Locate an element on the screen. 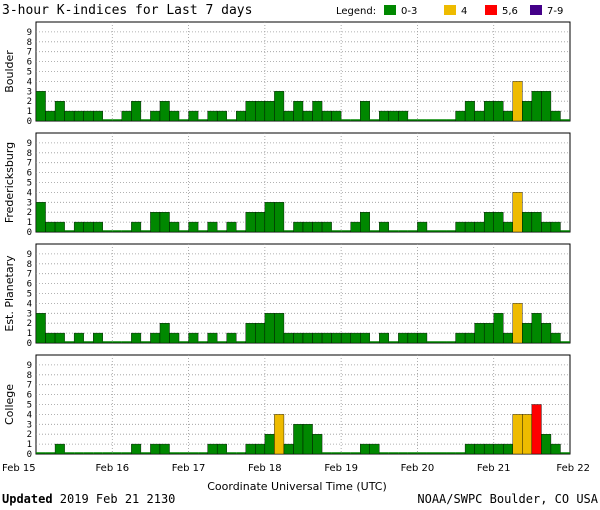 This screenshot has width=600, height=510. legend-item-0: 0-3 is located at coordinates (409, 11).